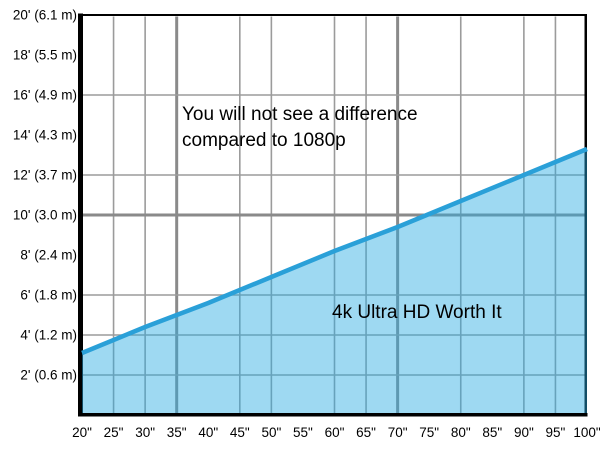  Describe the element at coordinates (45, 15) in the screenshot. I see `y-tick-label: 20' (6.1 m)` at that location.